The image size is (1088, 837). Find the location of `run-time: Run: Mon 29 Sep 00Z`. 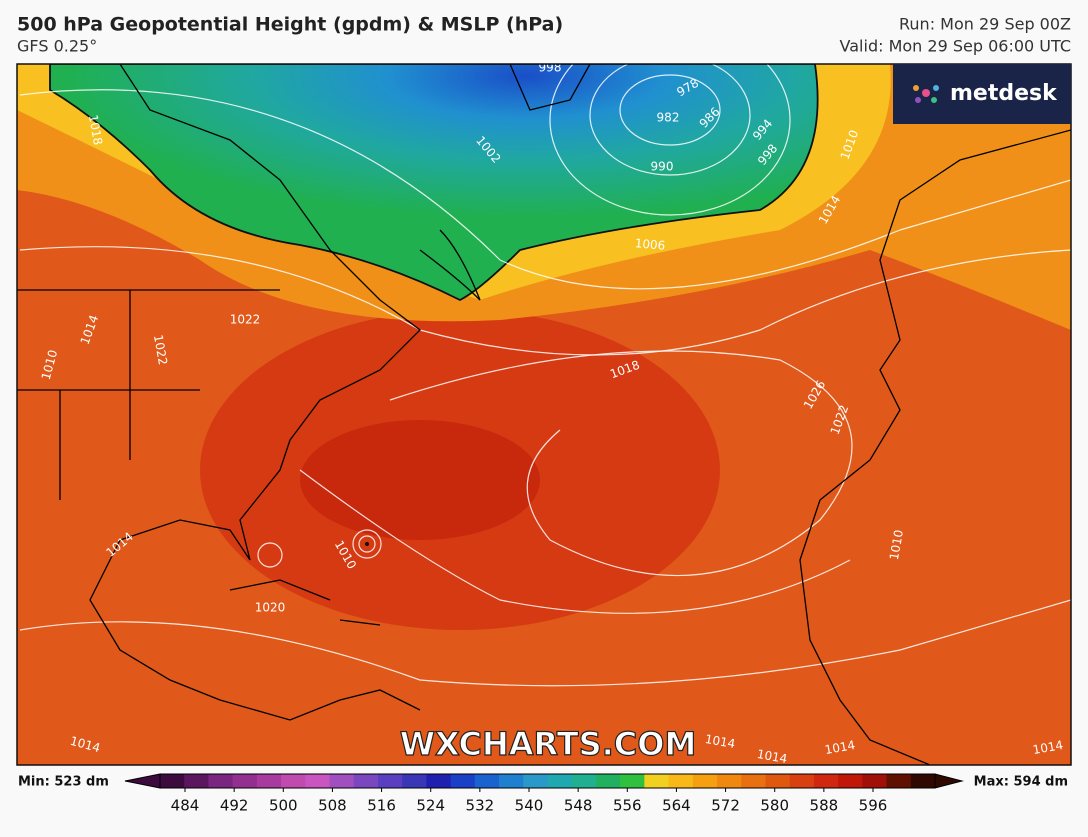

run-time: Run: Mon 29 Sep 00Z is located at coordinates (985, 24).